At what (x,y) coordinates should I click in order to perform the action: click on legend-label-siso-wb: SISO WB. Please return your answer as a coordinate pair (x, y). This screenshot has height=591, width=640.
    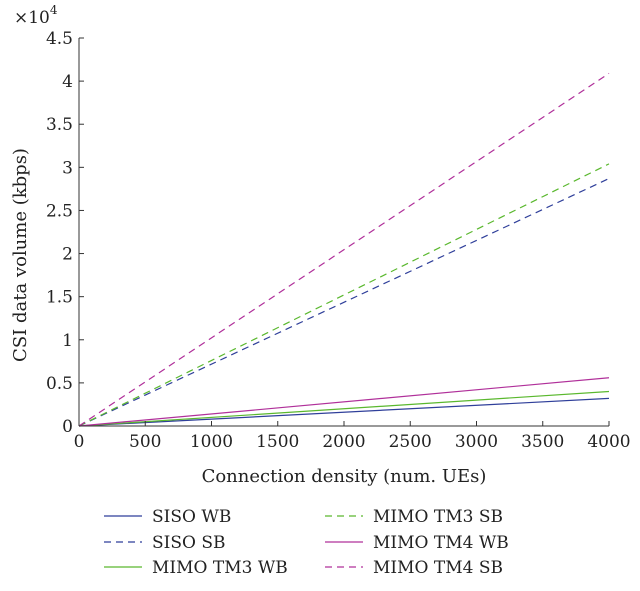
    Looking at the image, I should click on (191, 517).